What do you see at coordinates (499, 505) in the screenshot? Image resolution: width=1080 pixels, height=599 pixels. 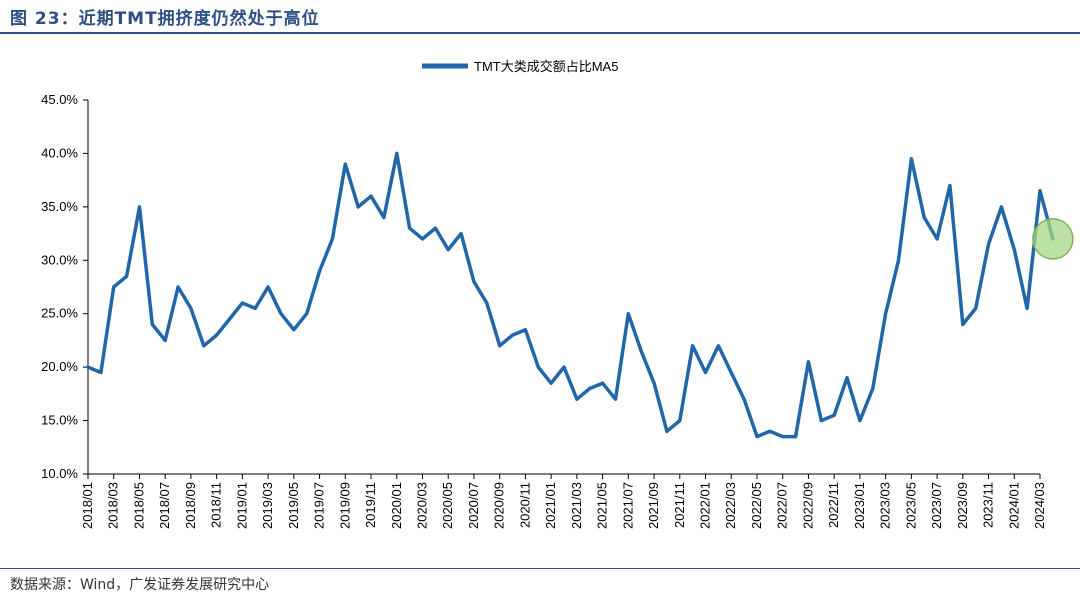 I see `x-tick-label: 2020/09` at bounding box center [499, 505].